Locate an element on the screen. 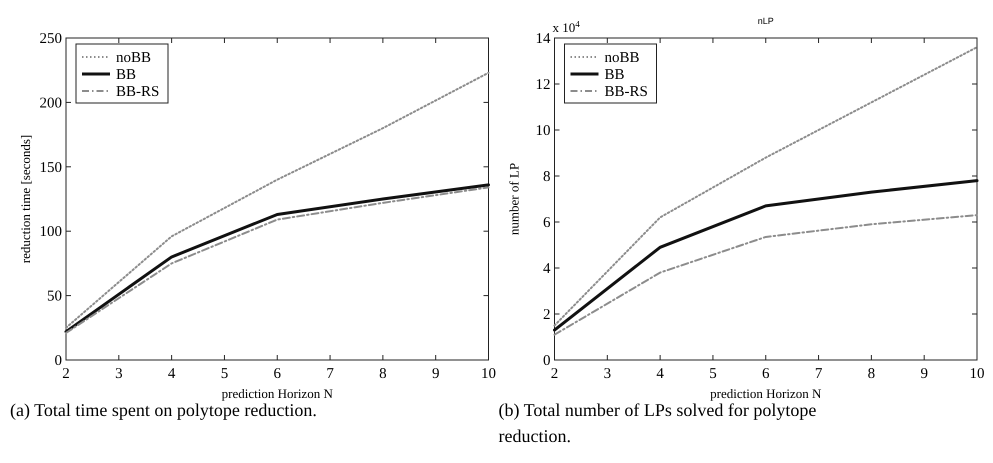 Image resolution: width=993 pixels, height=463 pixels. y-tick-label: 200 is located at coordinates (51, 103).